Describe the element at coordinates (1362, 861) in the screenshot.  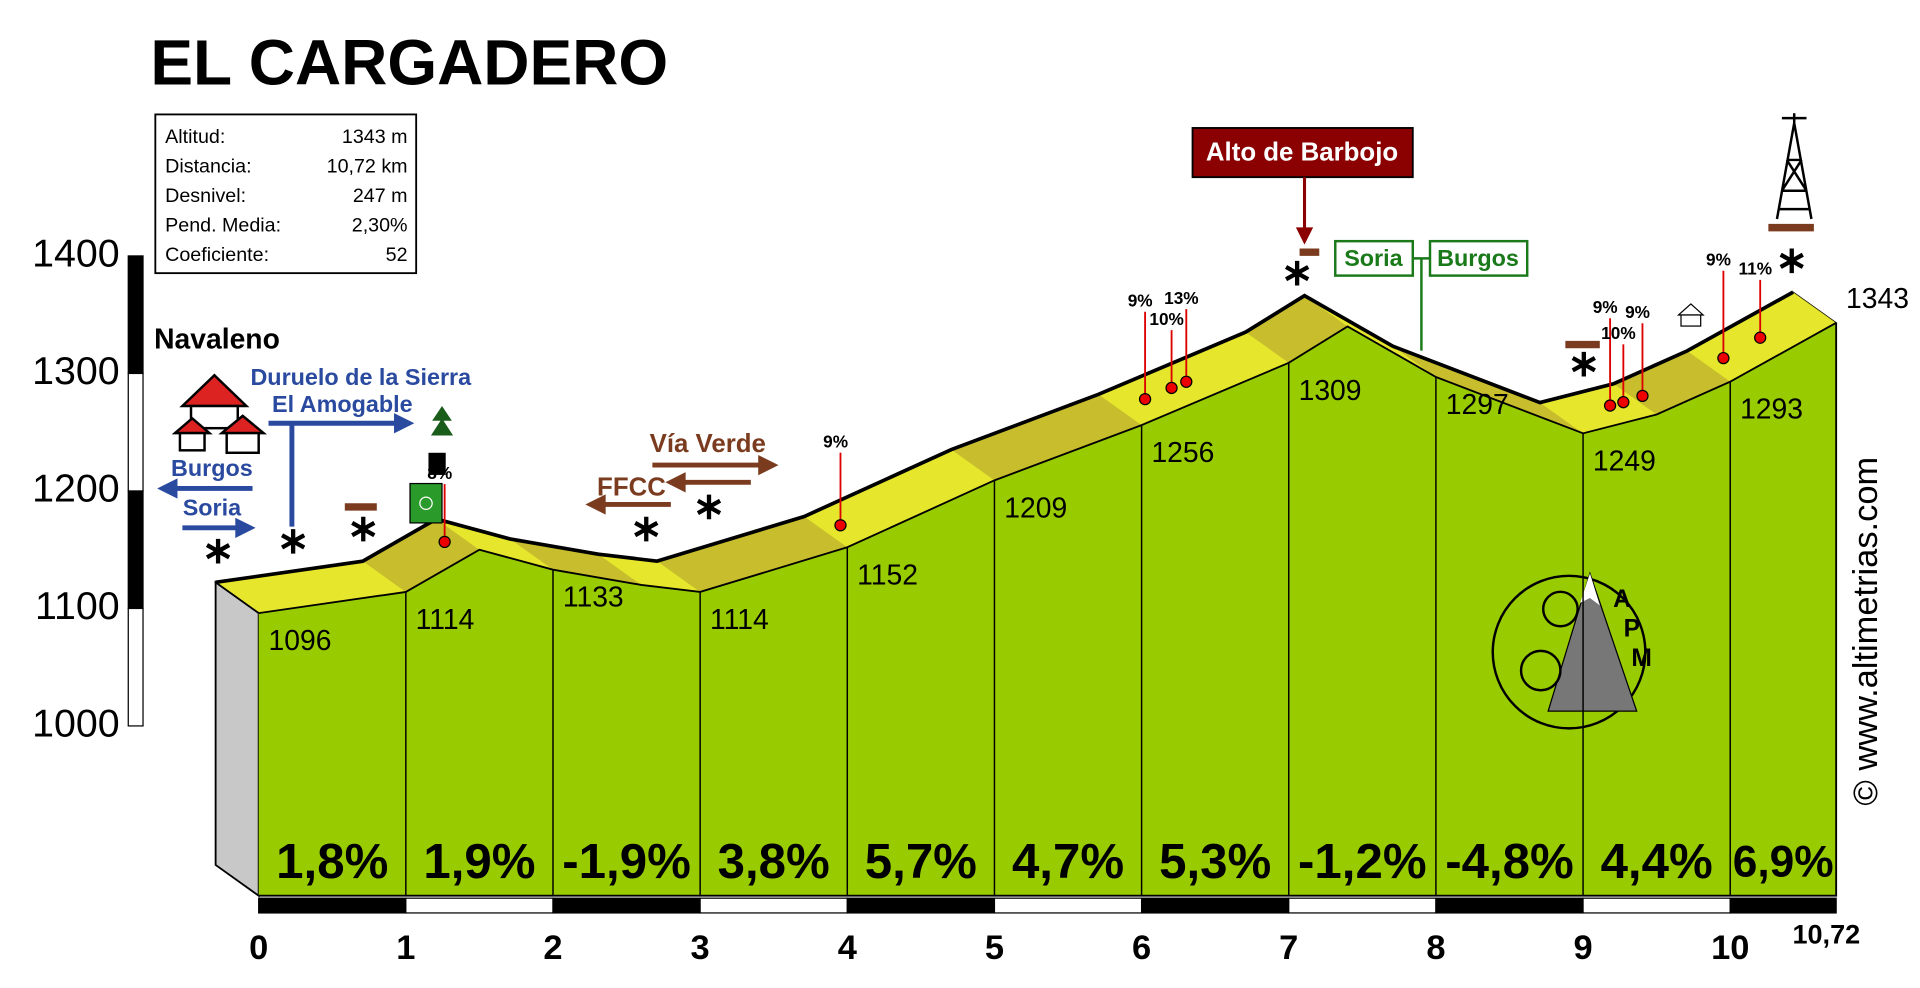
I see `gradient-label: -1,2%` at that location.